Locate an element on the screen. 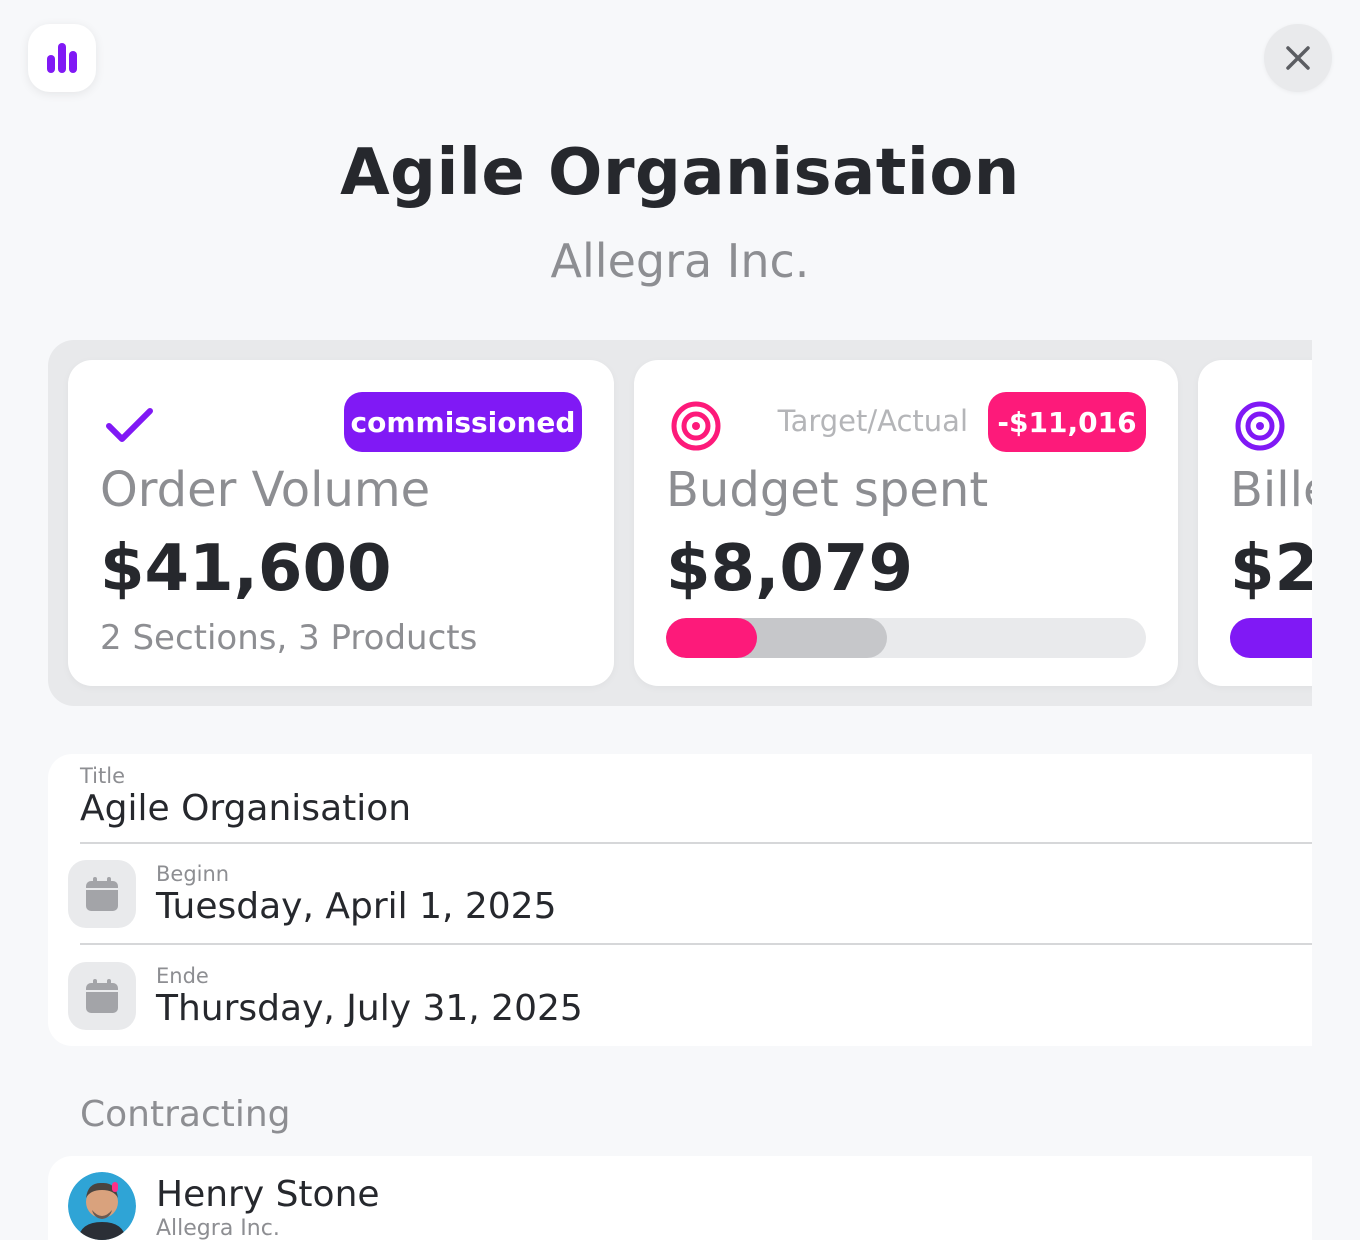  contracting-heading: Contracting is located at coordinates (185, 1114).